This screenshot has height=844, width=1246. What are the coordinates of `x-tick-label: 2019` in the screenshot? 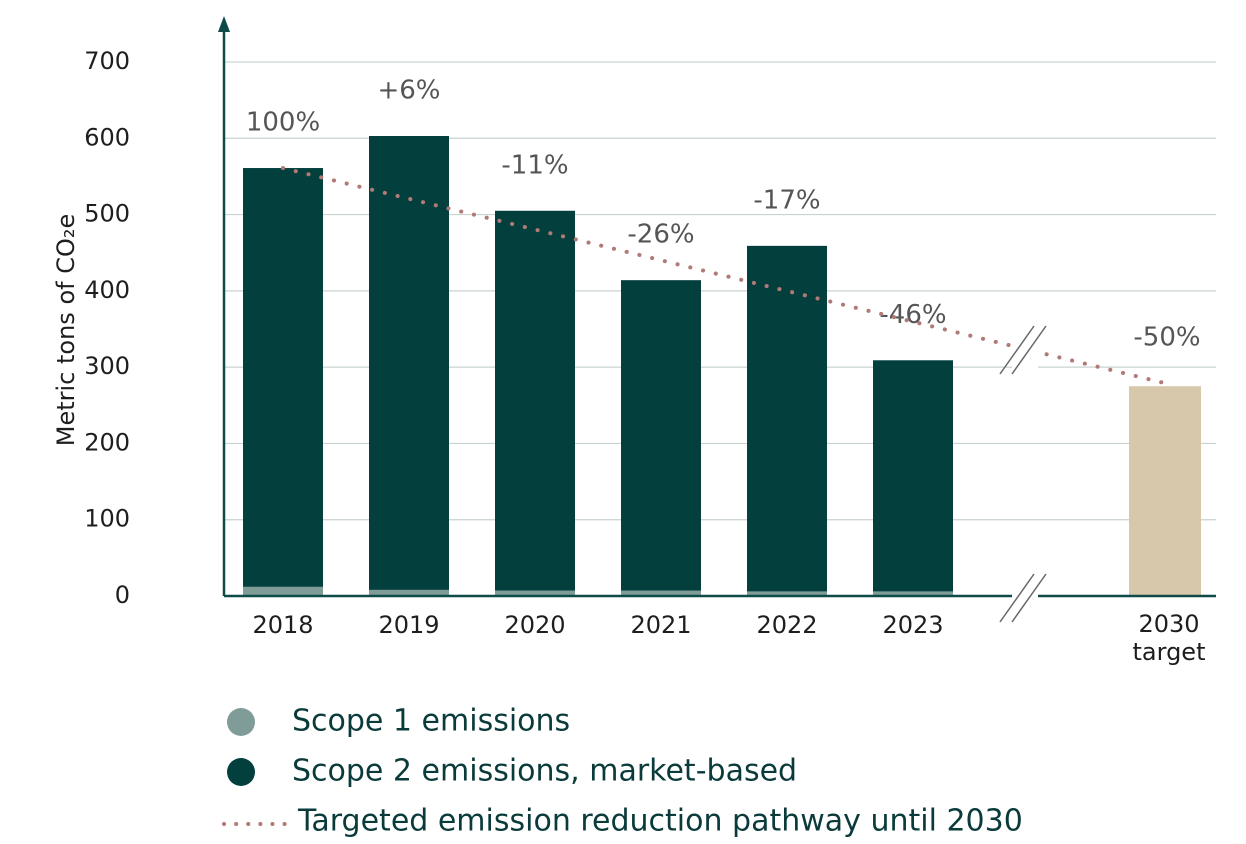 It's located at (408, 625).